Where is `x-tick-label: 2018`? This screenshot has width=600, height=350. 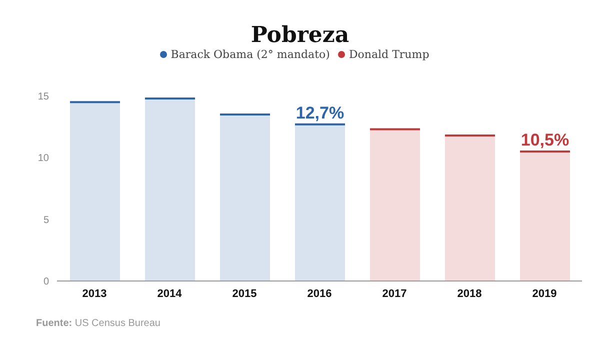 x-tick-label: 2018 is located at coordinates (469, 294).